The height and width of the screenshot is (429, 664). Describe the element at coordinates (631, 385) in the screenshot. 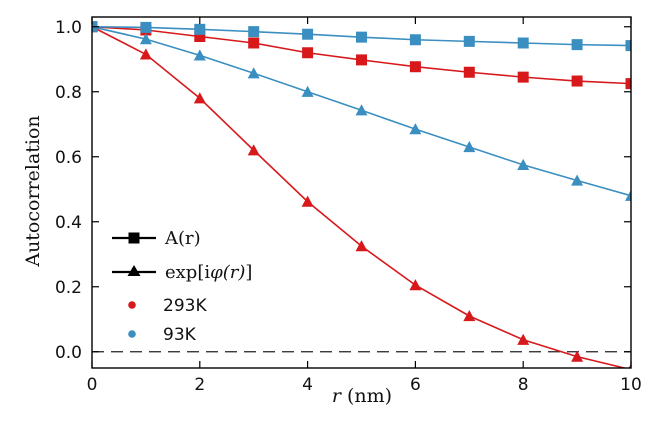

I see `x-tick-label: 10` at that location.